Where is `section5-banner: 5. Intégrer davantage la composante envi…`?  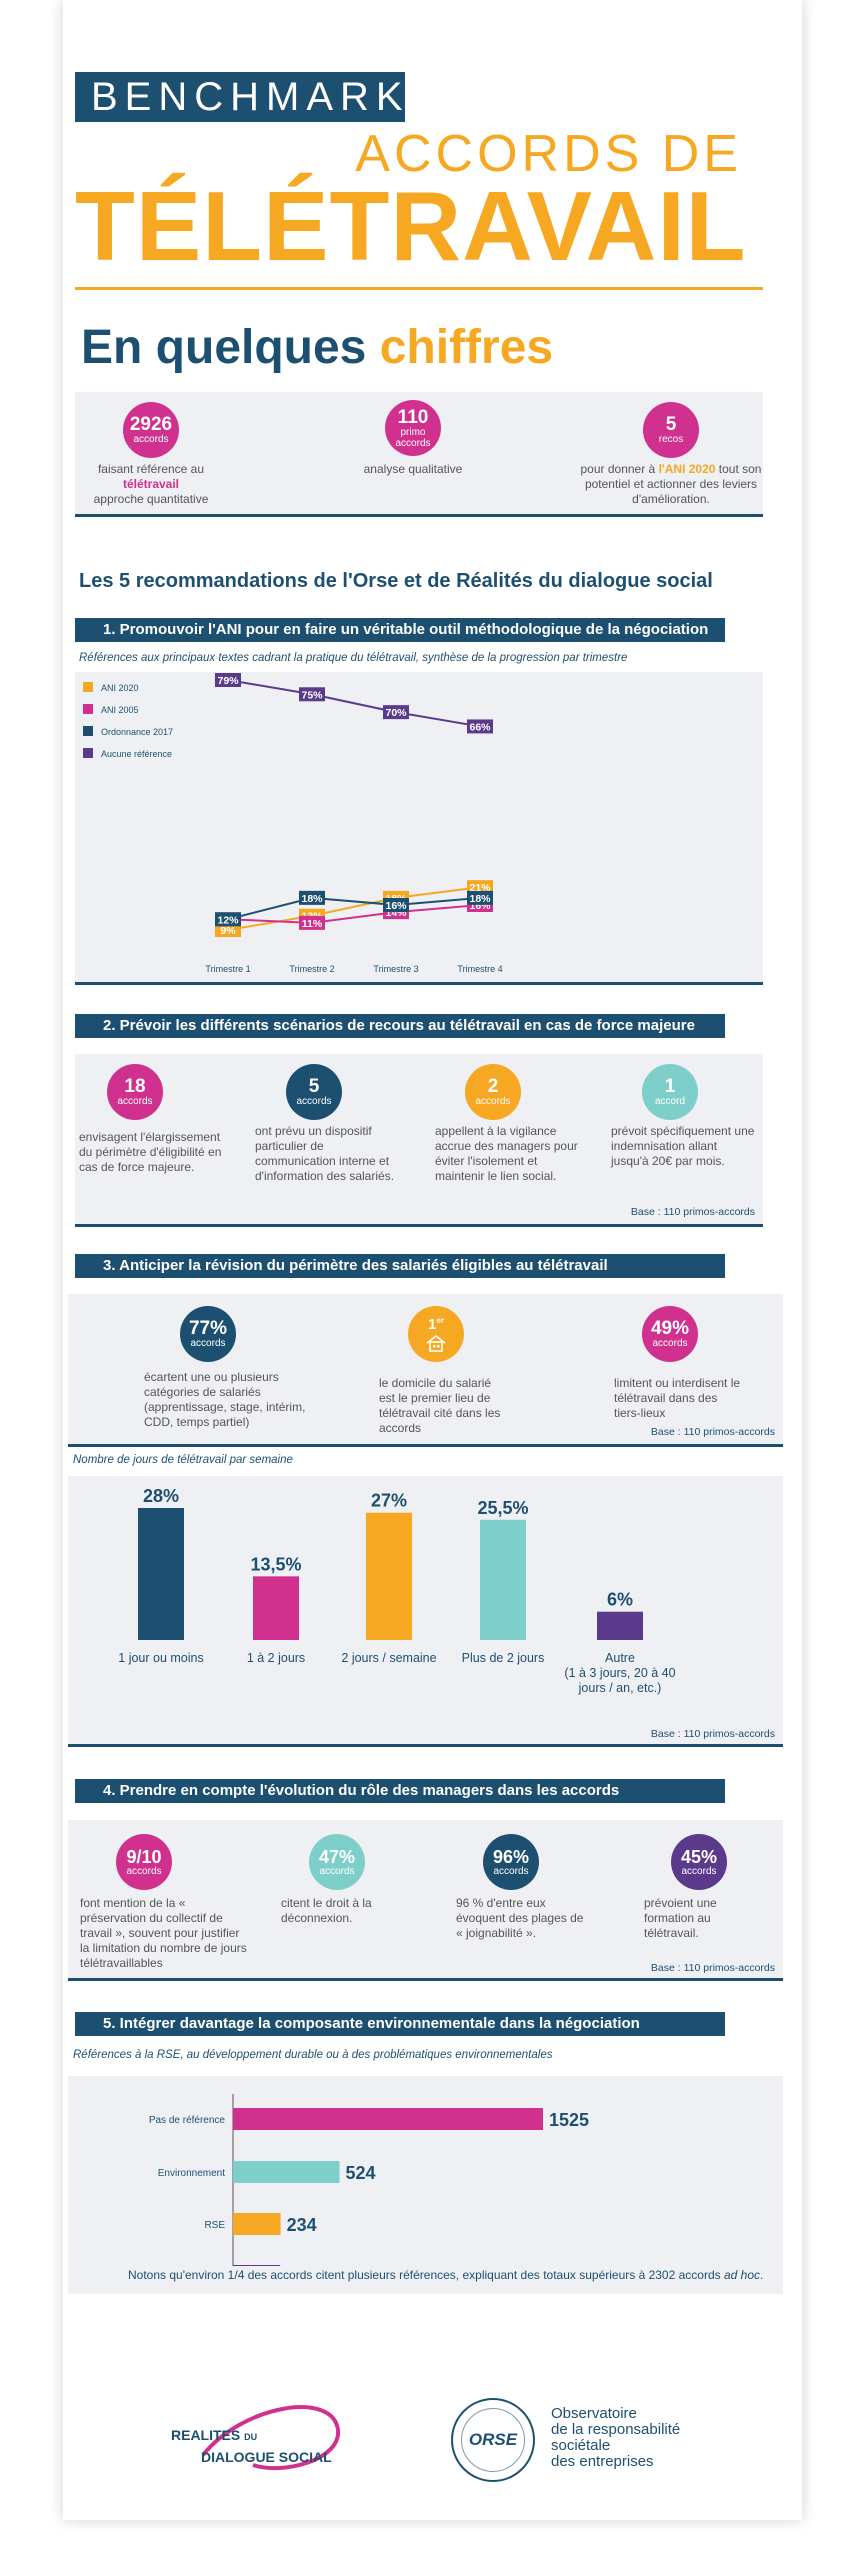 section5-banner: 5. Intégrer davantage la composante envi… is located at coordinates (400, 2024).